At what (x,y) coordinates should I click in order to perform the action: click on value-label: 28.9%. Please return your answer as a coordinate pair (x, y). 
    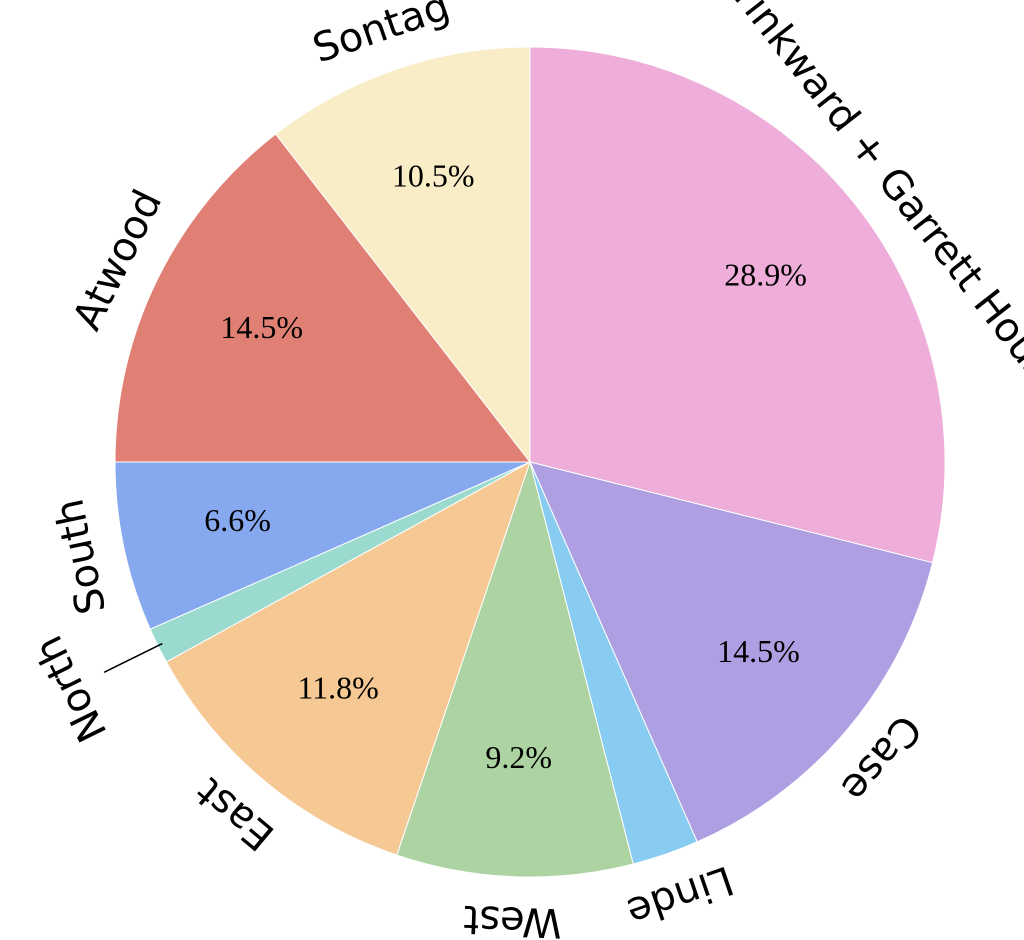
    Looking at the image, I should click on (765, 274).